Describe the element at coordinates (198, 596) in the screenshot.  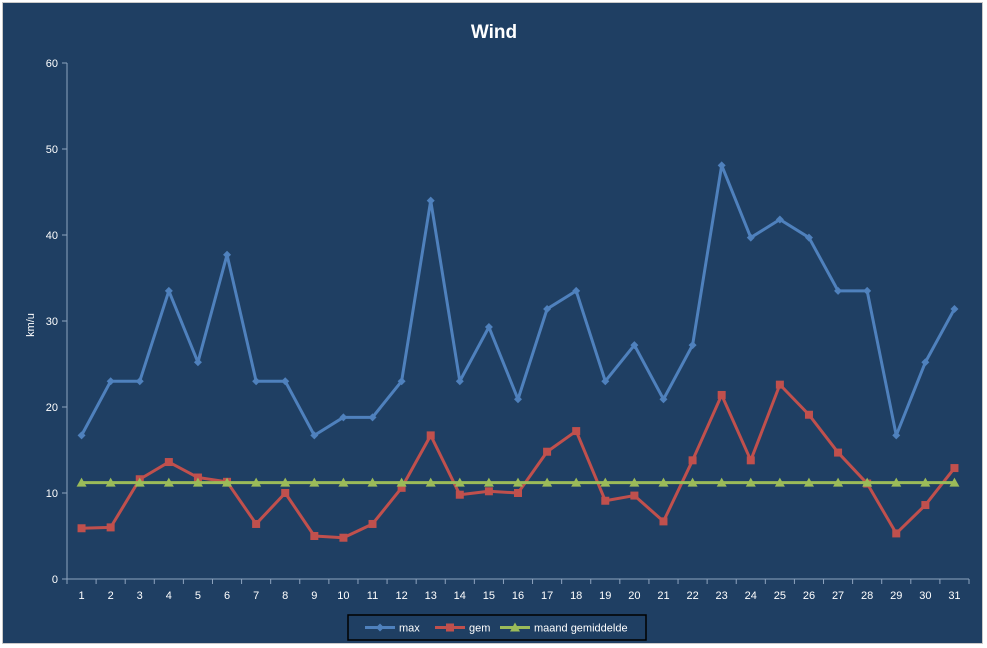
I see `x-tick-label: 5` at that location.